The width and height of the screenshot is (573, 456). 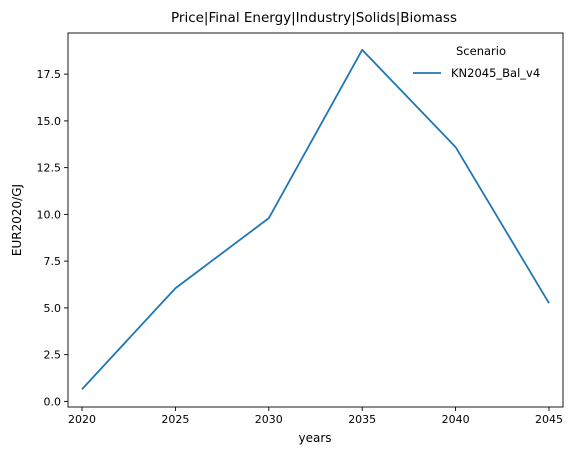 I want to click on y-tick-label-6: 15.0, so click(x=49, y=121).